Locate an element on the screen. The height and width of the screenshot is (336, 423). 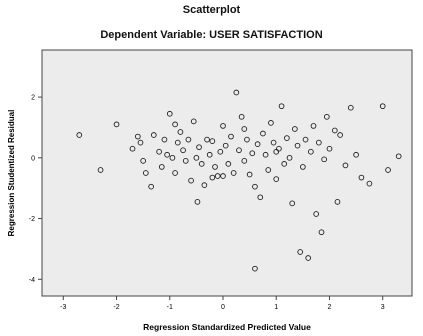
x-axis-ticks: -3 -2 -1 0 1 2 3 is located at coordinates (222, 303).